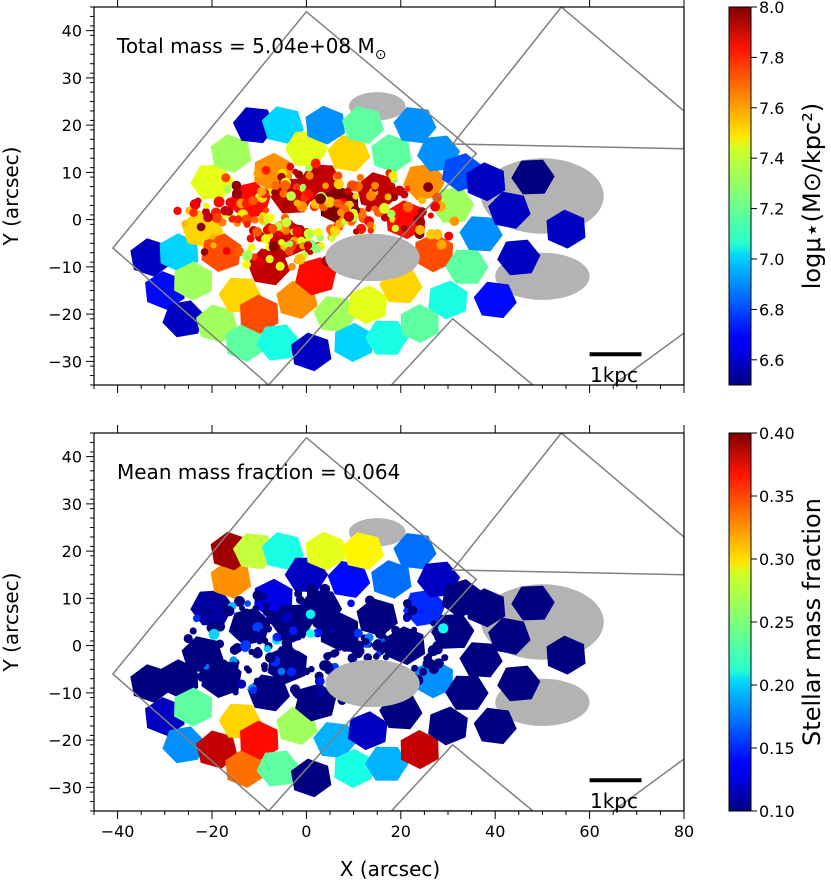  Describe the element at coordinates (777, 811) in the screenshot. I see `bottom-colorbar-tick-label: 0.10` at that location.